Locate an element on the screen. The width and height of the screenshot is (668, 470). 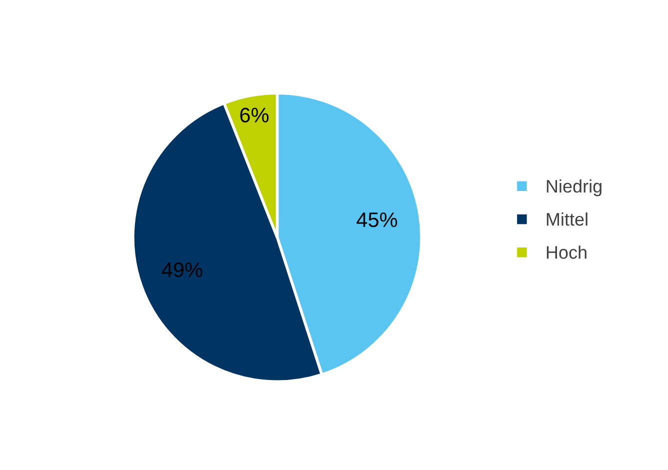
data-label: 6% is located at coordinates (254, 115).